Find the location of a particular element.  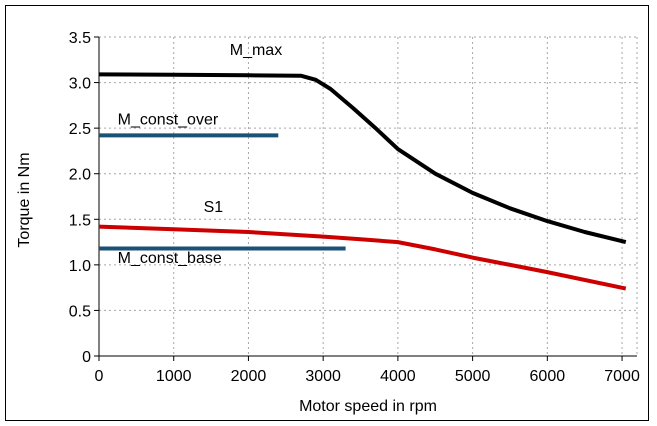

y-tick-label: 0 is located at coordinates (86, 357).